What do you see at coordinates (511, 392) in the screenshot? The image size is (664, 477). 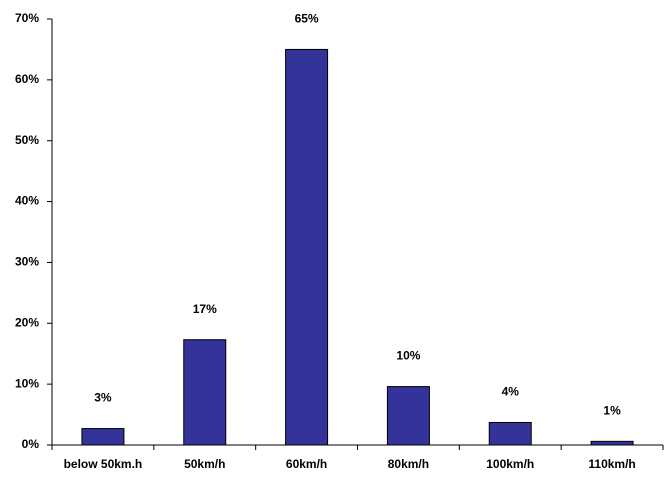 I see `value-label: 4%` at bounding box center [511, 392].